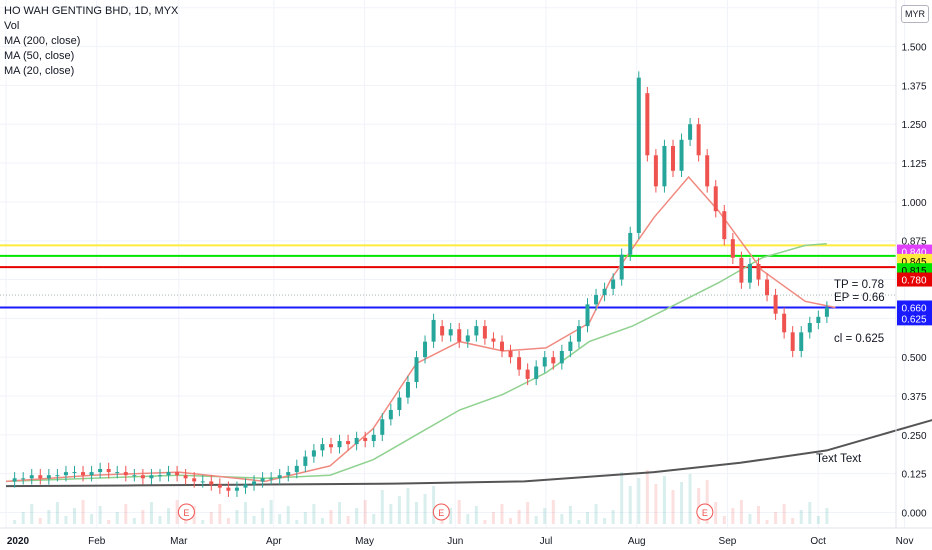  Describe the element at coordinates (12, 26) in the screenshot. I see `legend-vol: Vol` at that location.